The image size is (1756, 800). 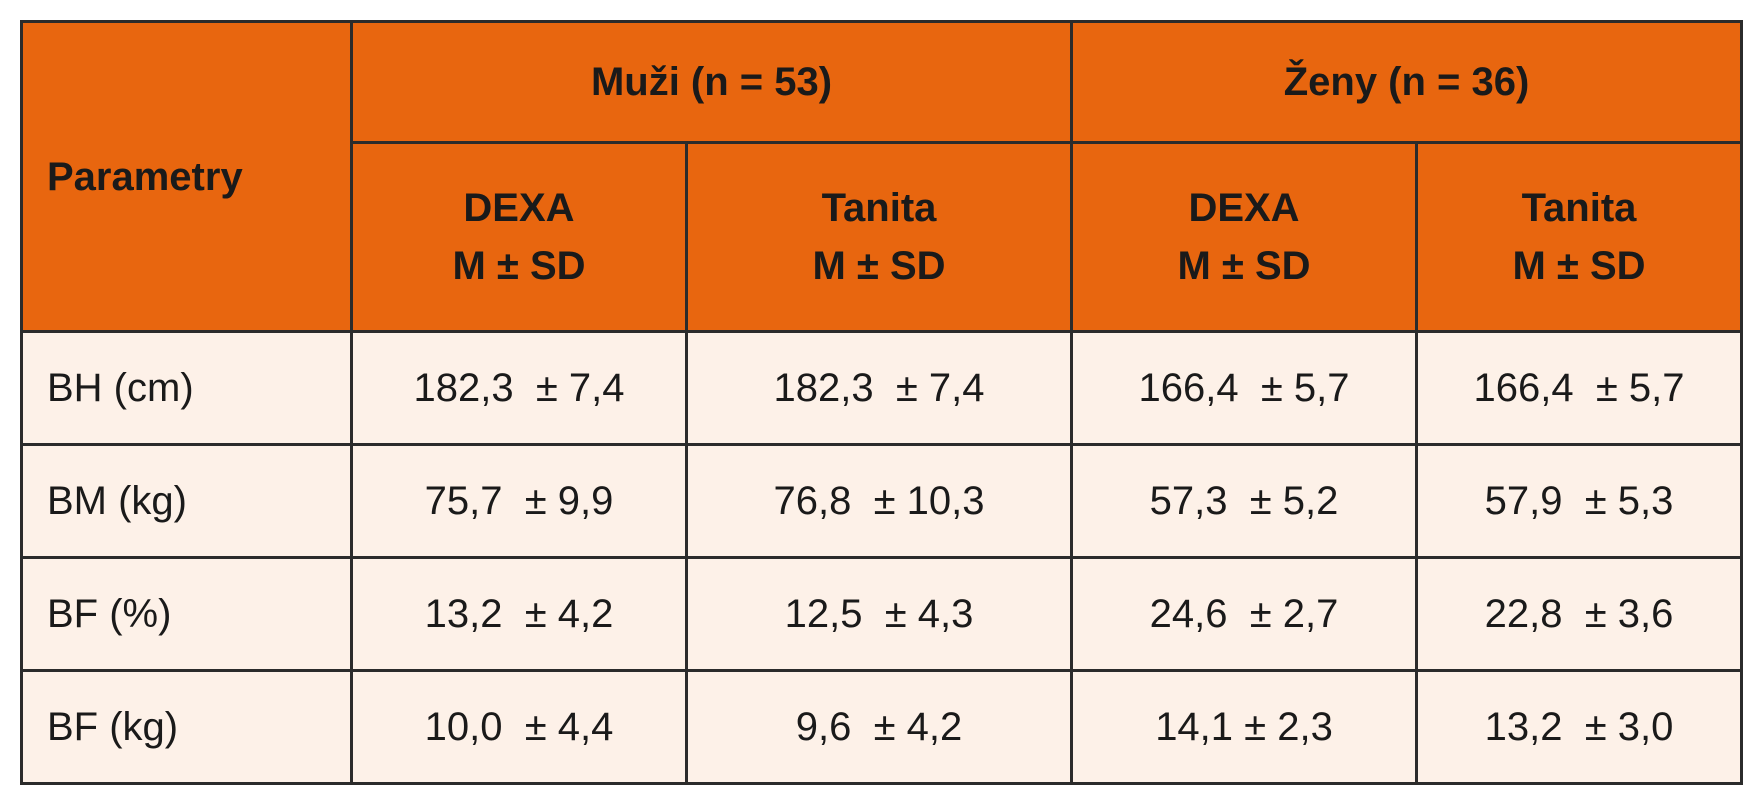 I want to click on group-header: Ženy (n = 36), so click(x=1407, y=82).